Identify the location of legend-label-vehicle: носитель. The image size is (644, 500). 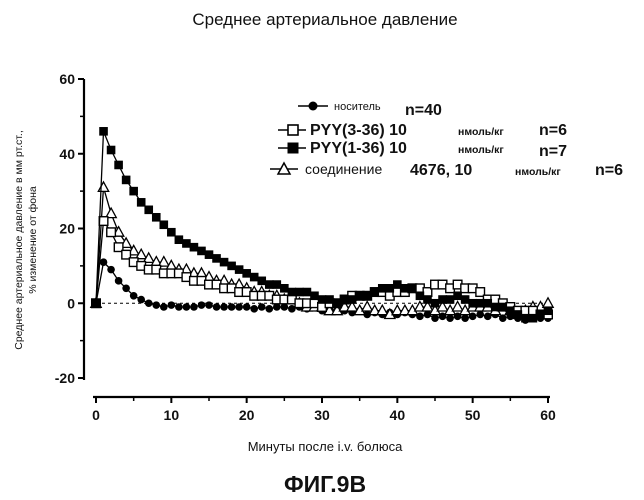
(357, 107).